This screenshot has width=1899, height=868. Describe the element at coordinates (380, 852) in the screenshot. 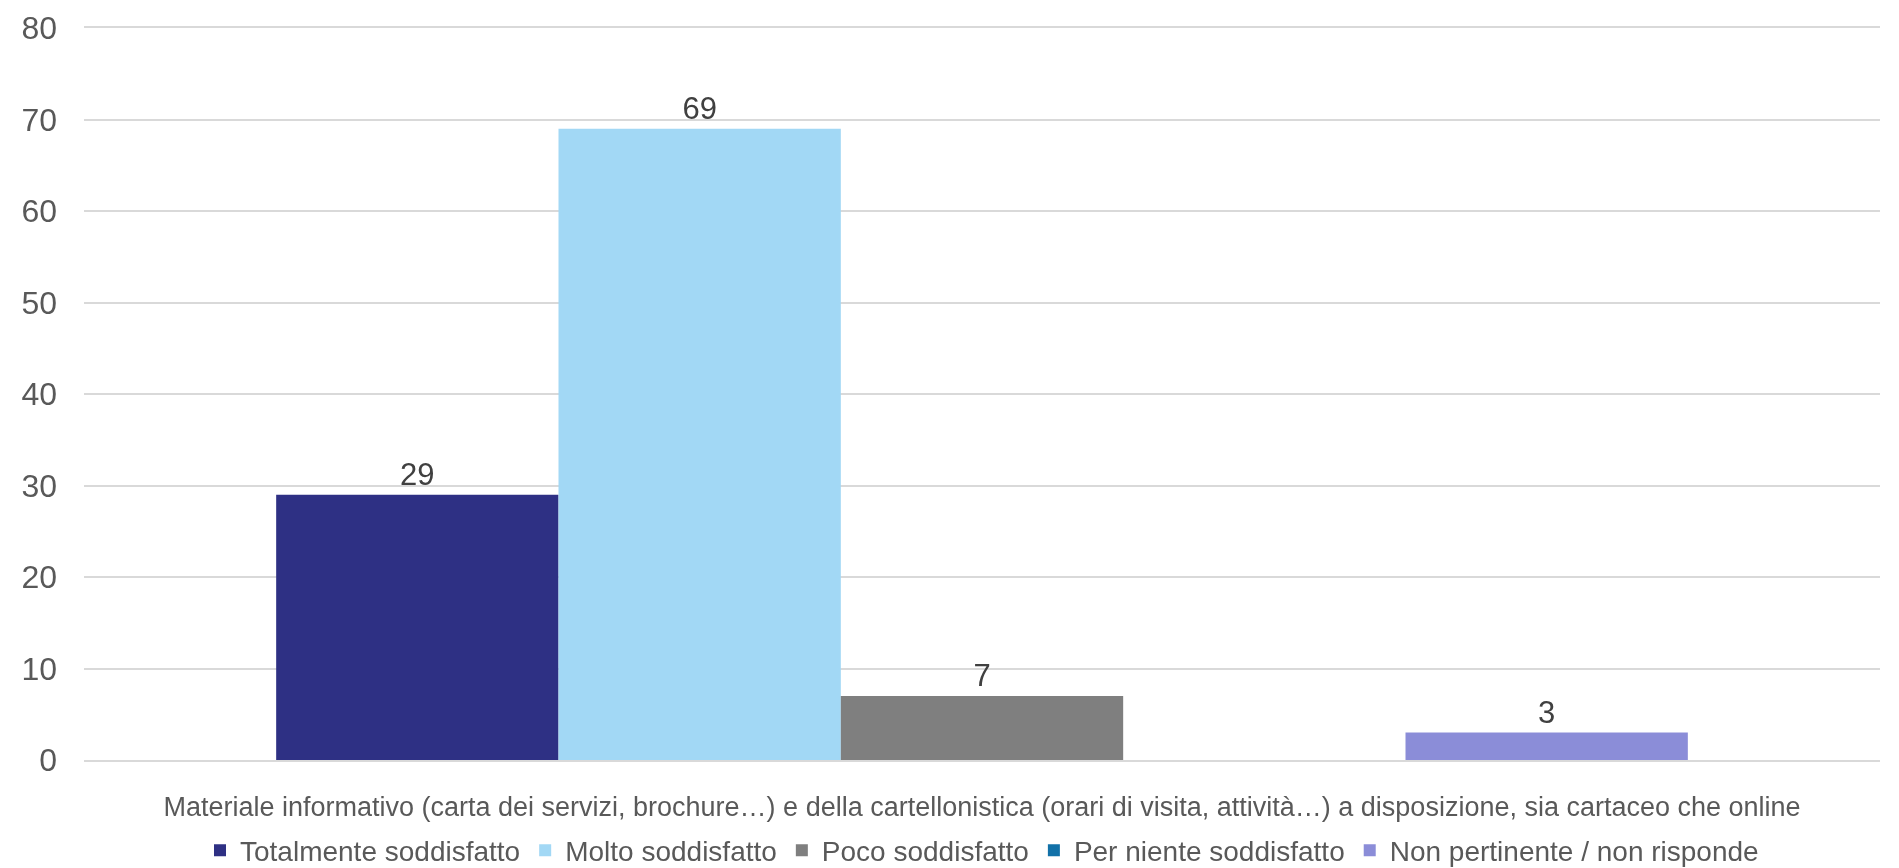

I see `legend-label: Totalmente soddisfatto` at that location.